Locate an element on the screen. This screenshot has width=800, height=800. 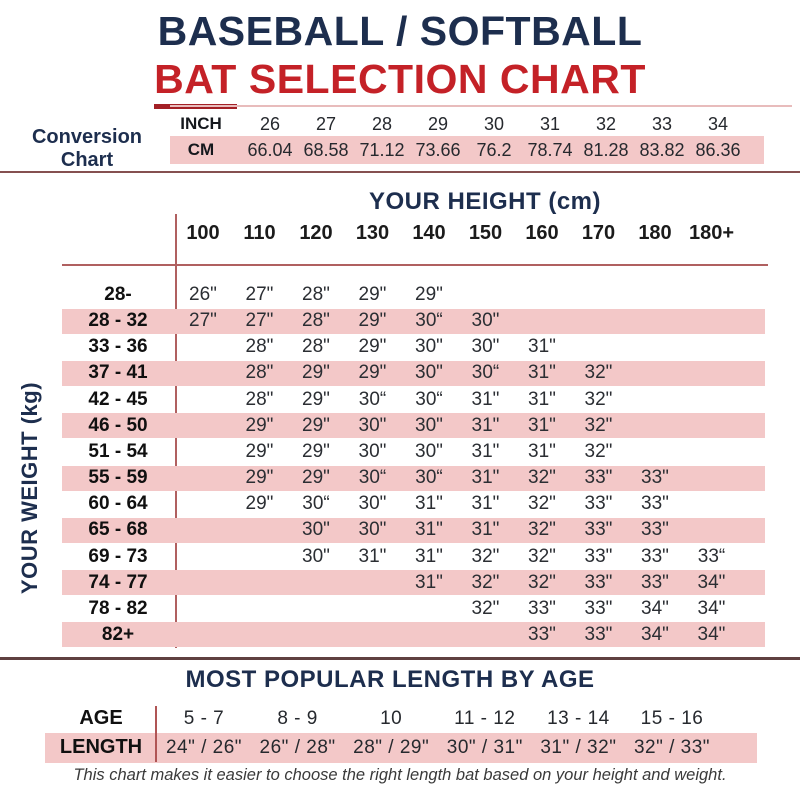
cm-row-header: CM is located at coordinates (201, 149).